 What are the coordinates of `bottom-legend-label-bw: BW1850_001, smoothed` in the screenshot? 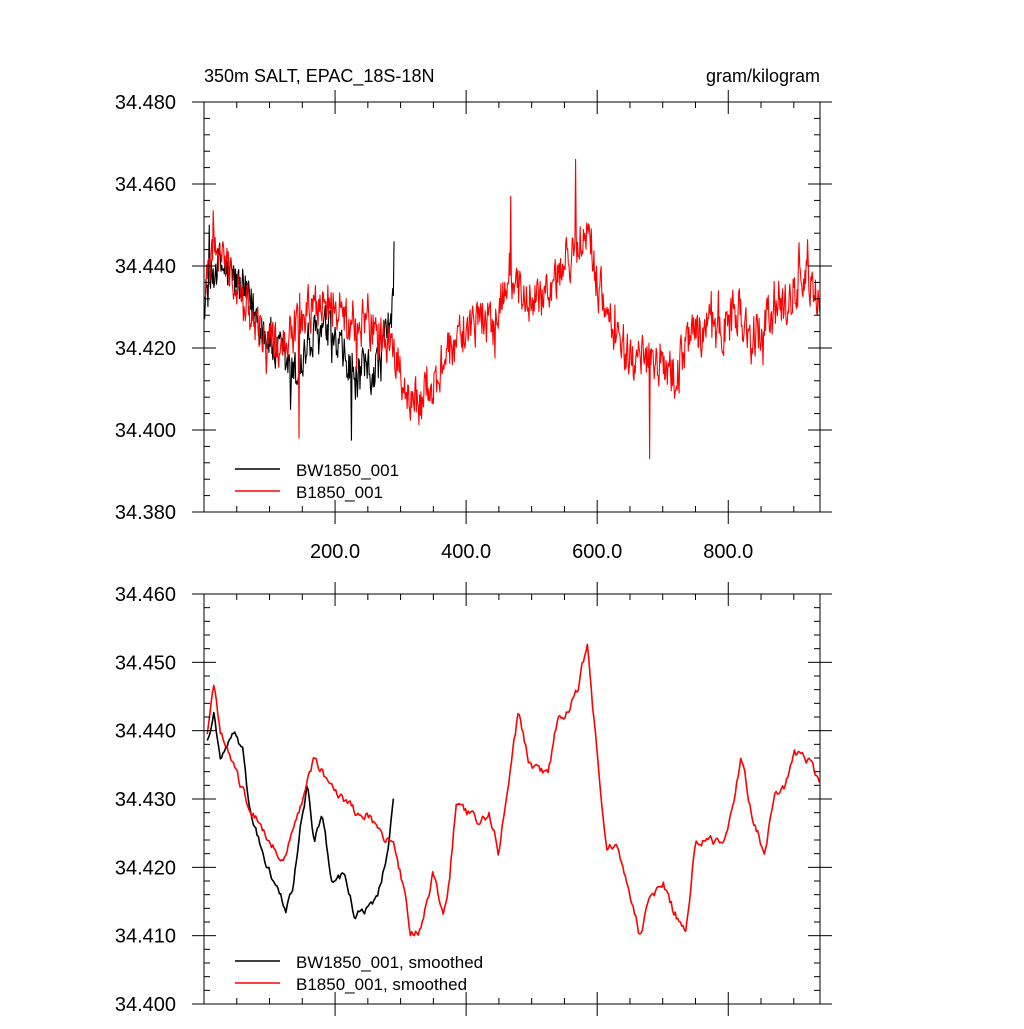 It's located at (389, 962).